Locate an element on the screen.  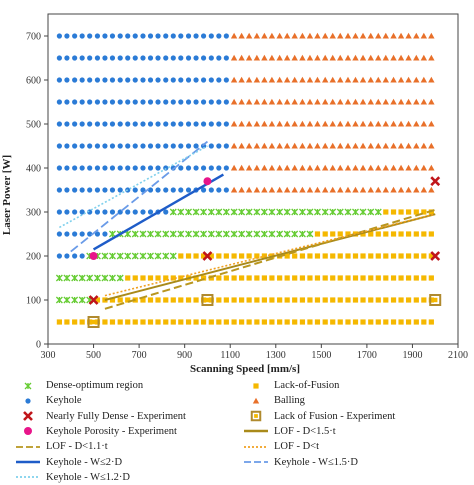
experiment-x-thick-shape is located at coordinates (207, 256).